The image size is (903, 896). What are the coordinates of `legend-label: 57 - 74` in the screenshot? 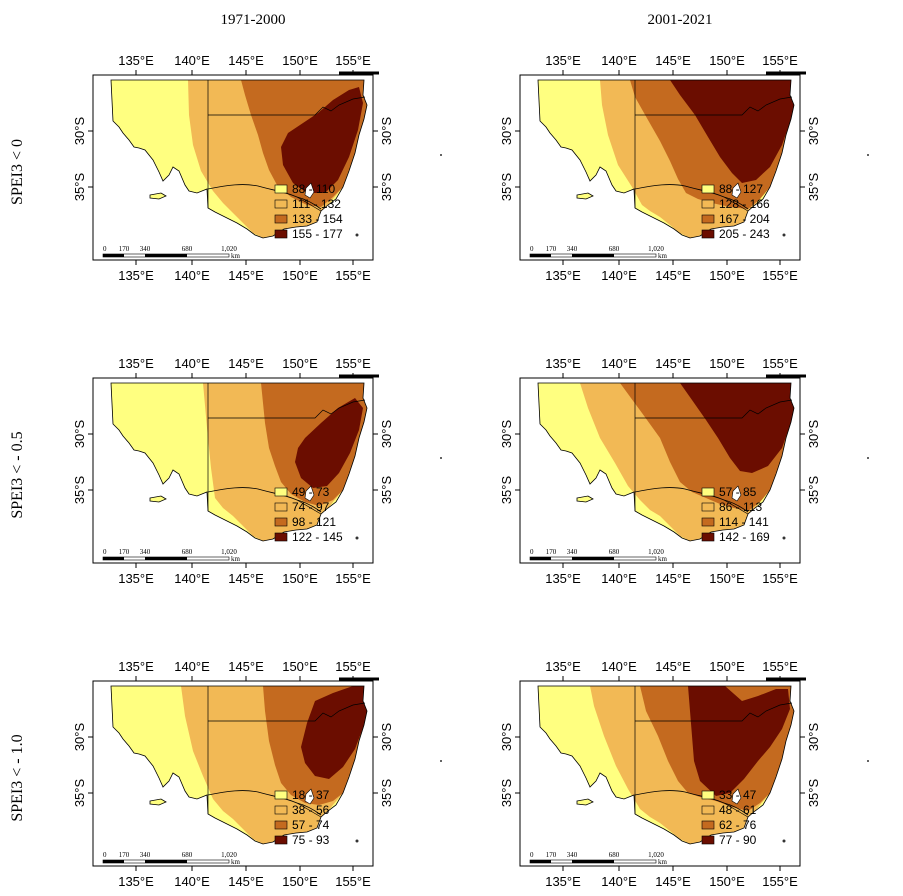 It's located at (311, 825).